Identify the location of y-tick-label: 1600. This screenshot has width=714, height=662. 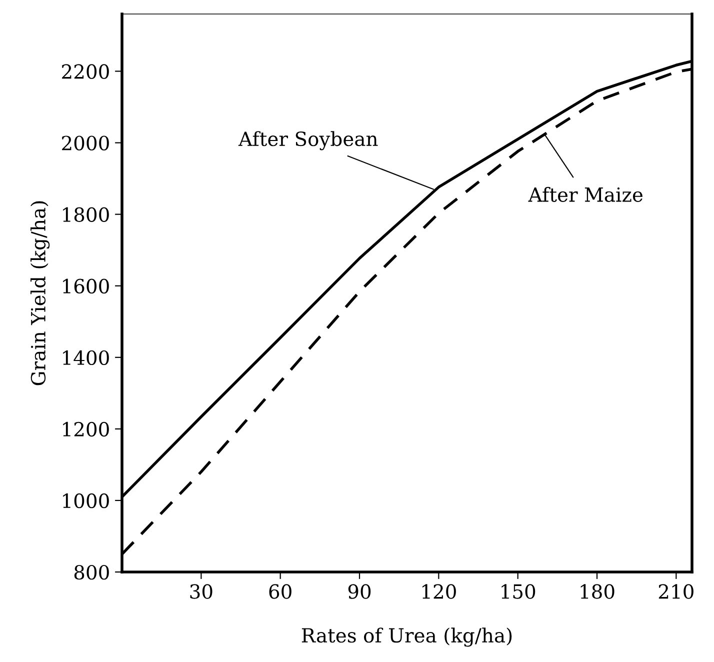
(86, 286).